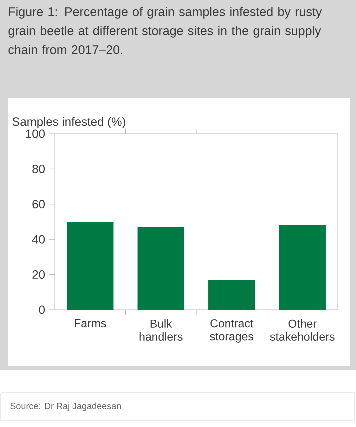  What do you see at coordinates (165, 30) in the screenshot?
I see `chart-title: Figure 1: Percentage of grain samples infested by rusty grain beetle at different storage sites in the grain supply chain from 2017–20.` at bounding box center [165, 30].